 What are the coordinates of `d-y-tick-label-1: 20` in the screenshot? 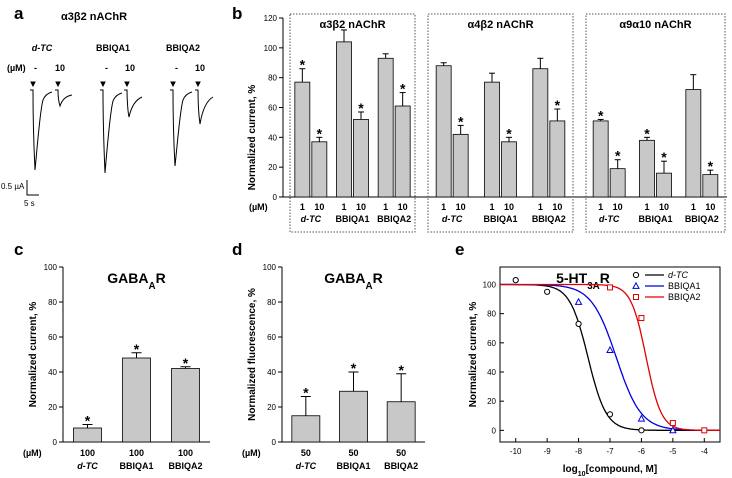 It's located at (271, 407).